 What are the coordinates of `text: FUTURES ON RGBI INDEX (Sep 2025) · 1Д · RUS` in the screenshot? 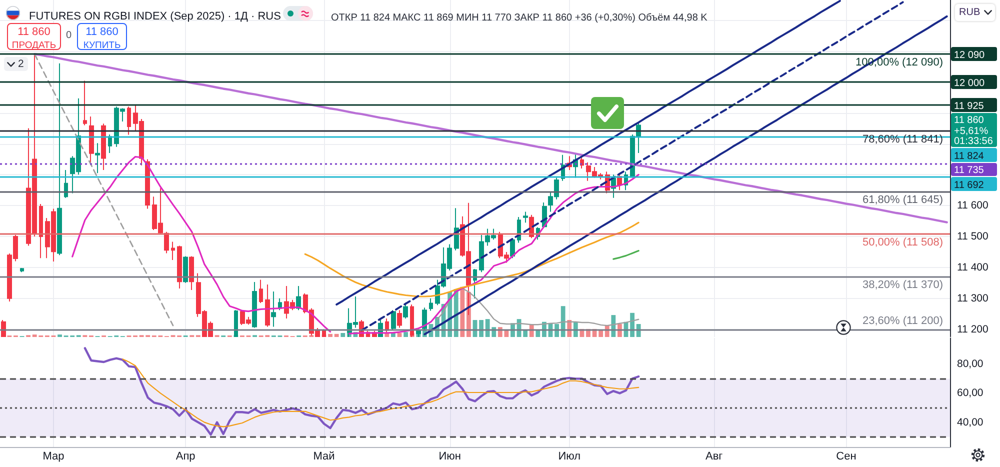 It's located at (155, 16).